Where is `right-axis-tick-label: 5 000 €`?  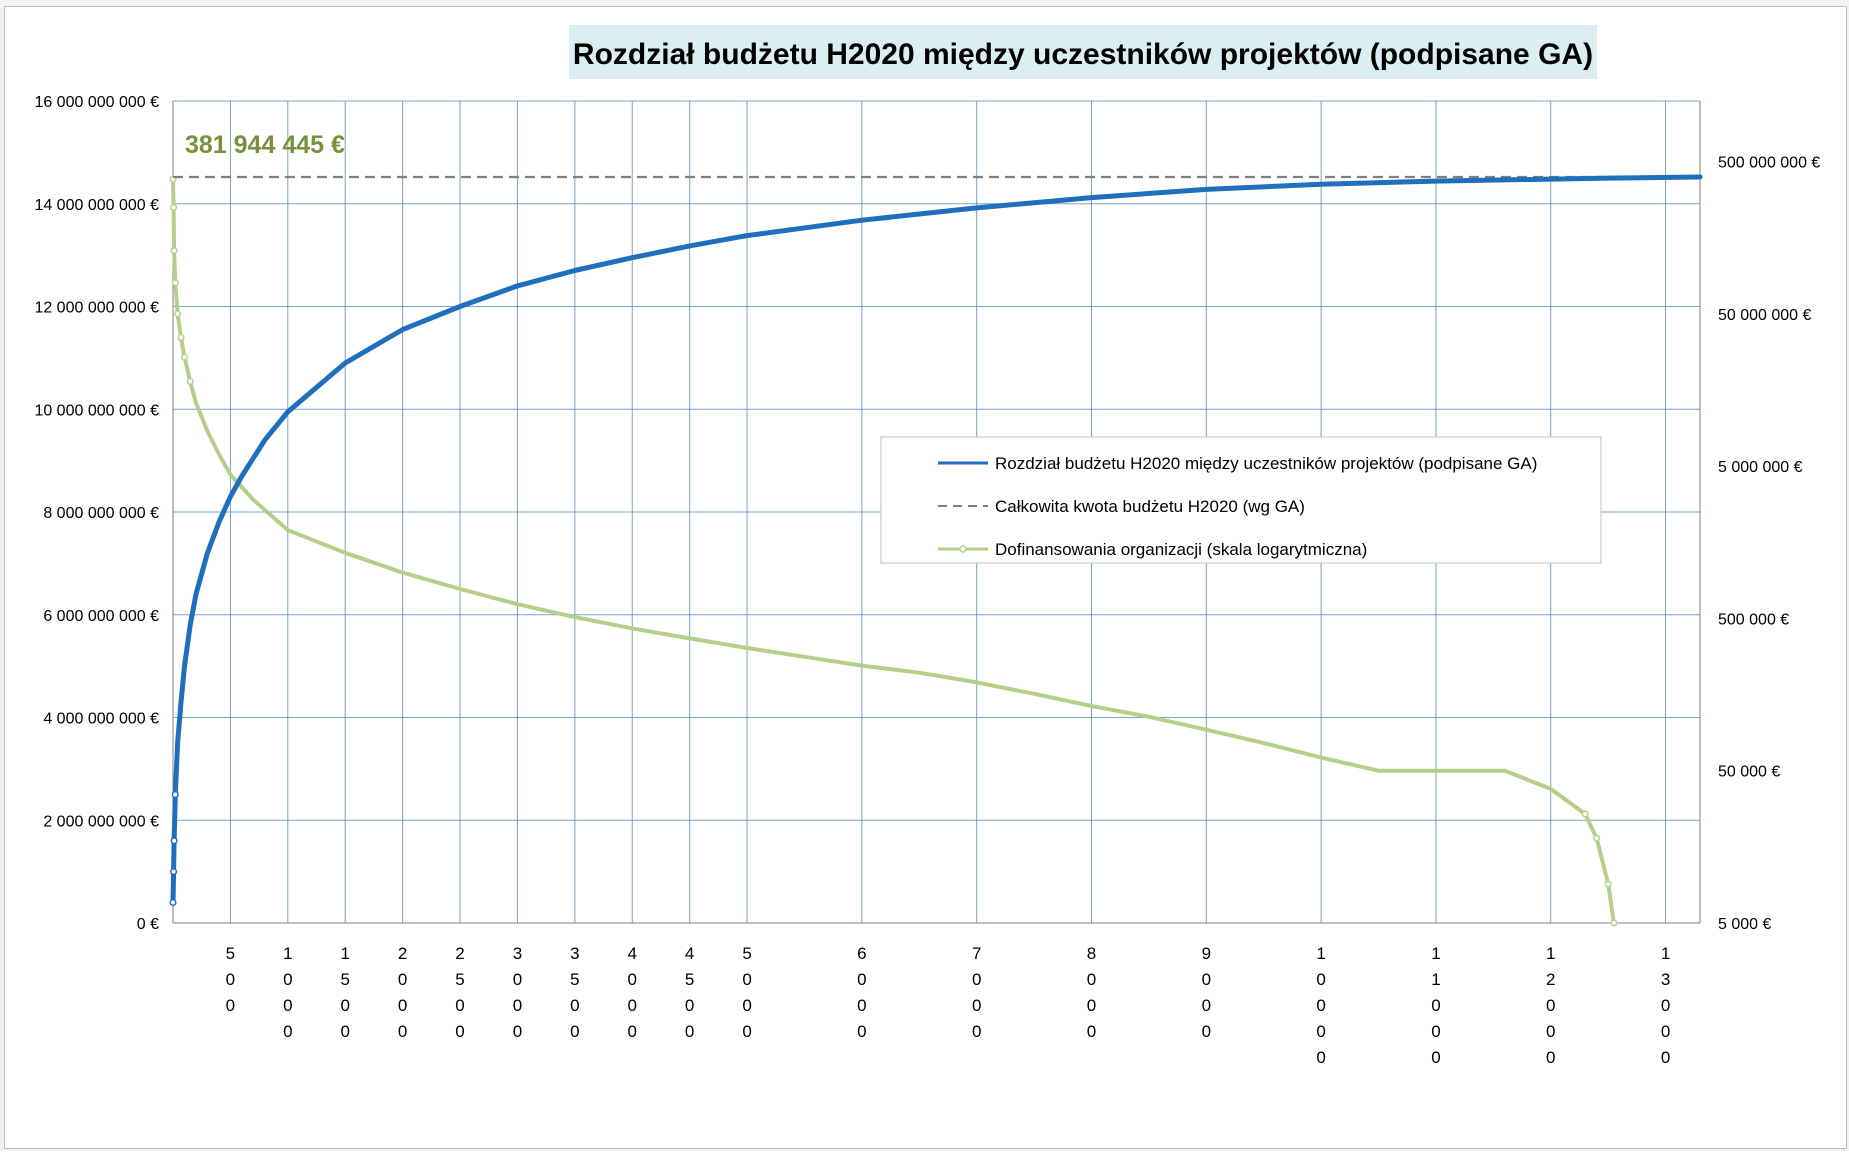 right-axis-tick-label: 5 000 € is located at coordinates (1744, 924).